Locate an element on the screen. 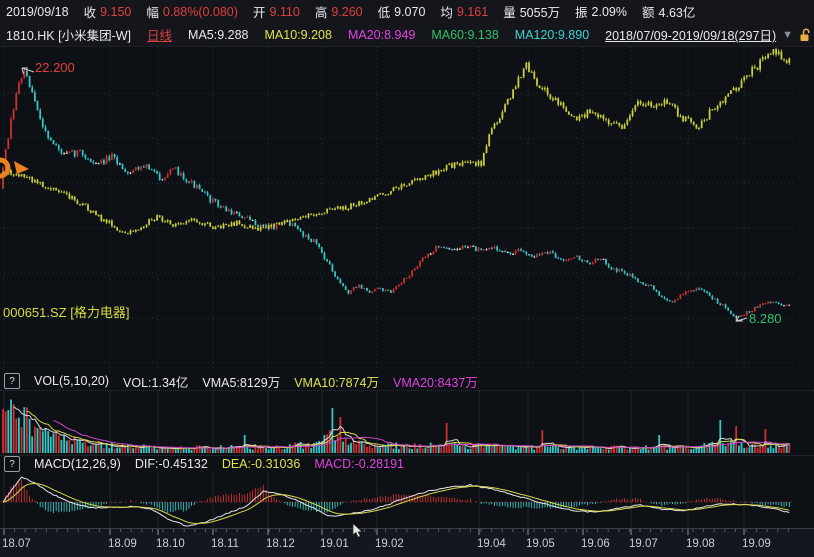 This screenshot has height=557, width=814. x-axis-label: 19.01 is located at coordinates (334, 544).